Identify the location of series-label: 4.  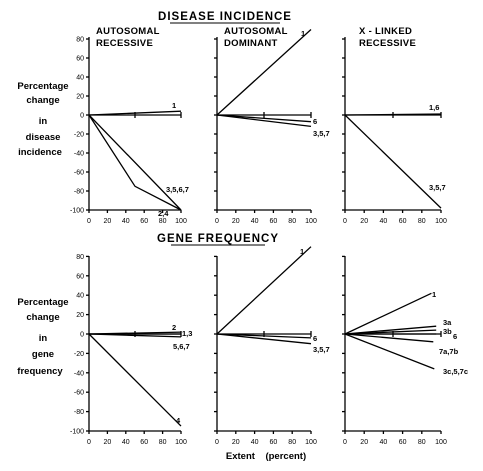
(178, 420).